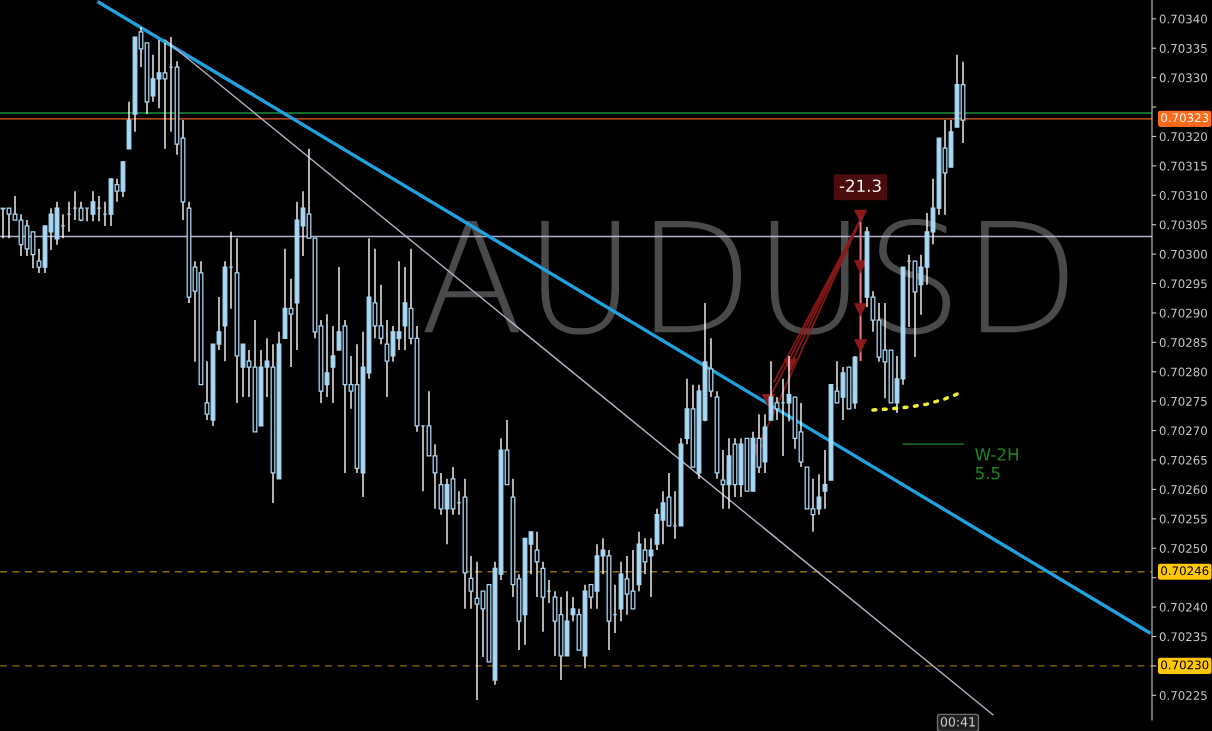 The height and width of the screenshot is (731, 1212). I want to click on y-tick-label: 0.70300, so click(1183, 254).